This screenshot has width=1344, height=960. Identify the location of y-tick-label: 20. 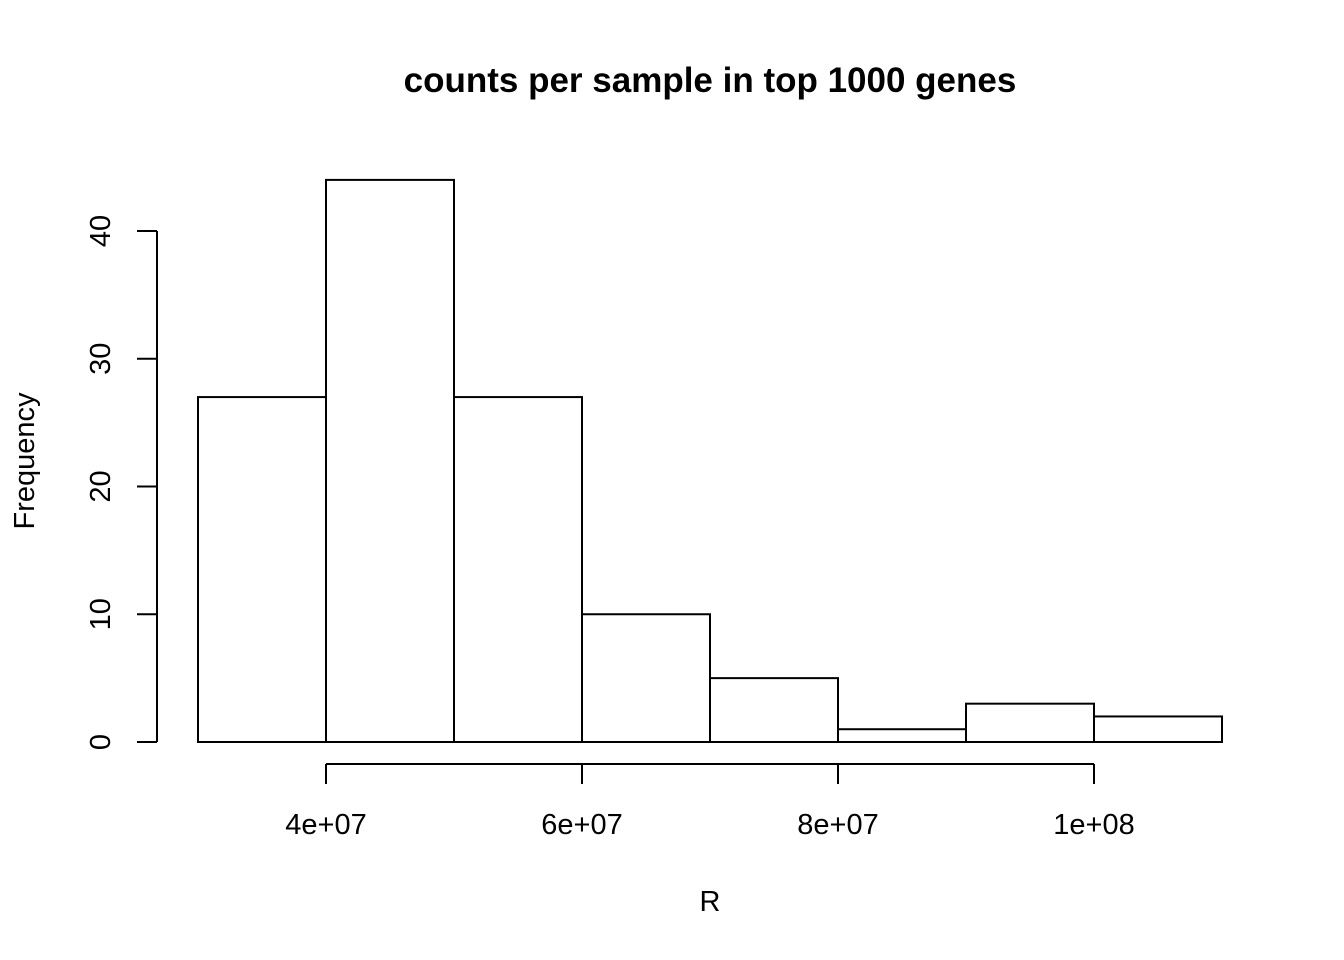
(101, 486).